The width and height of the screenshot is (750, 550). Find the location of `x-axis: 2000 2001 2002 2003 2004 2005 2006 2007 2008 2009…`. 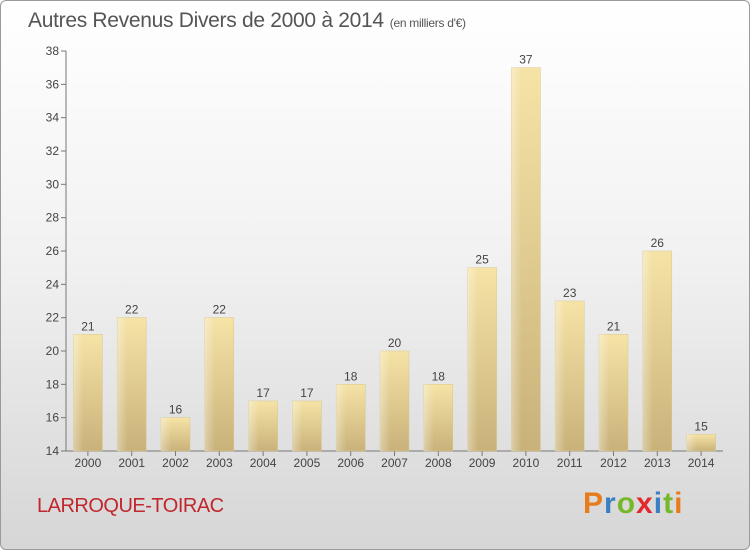

x-axis: 2000 2001 2002 2003 2004 2005 2006 2007 2008 2009… is located at coordinates (394, 460).